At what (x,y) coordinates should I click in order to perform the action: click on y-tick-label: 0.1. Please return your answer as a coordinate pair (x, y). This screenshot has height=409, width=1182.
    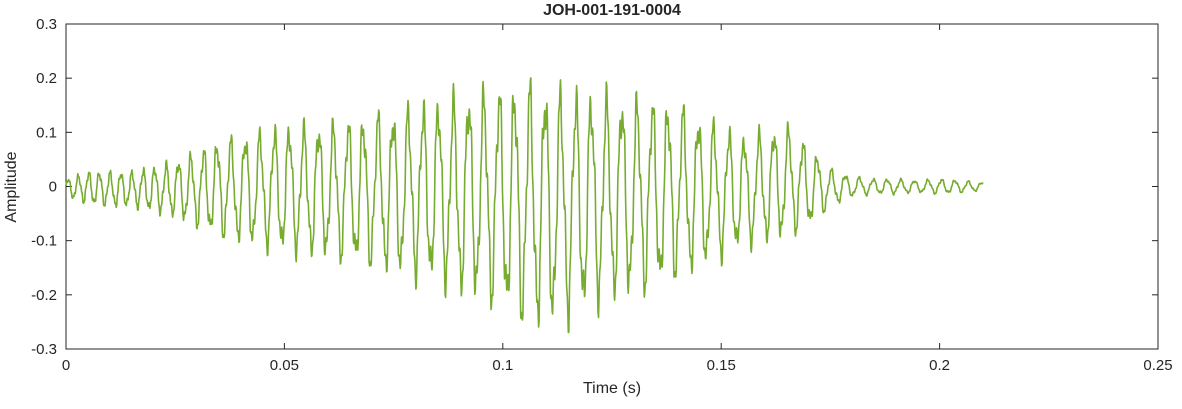
    Looking at the image, I should click on (46, 132).